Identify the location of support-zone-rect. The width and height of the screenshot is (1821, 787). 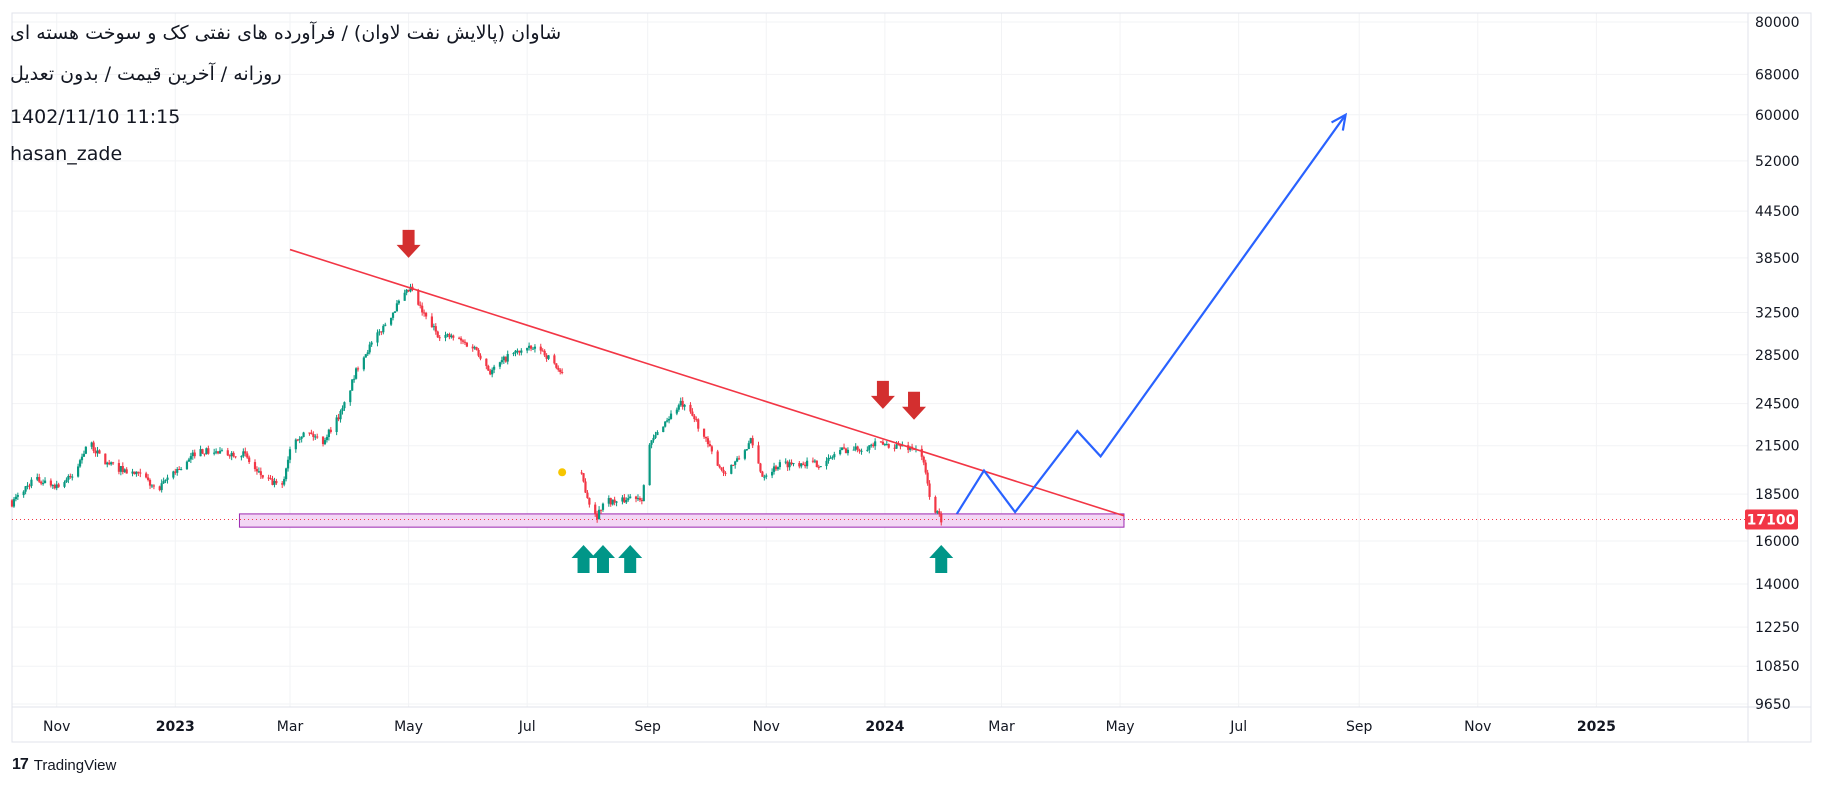
(681, 520).